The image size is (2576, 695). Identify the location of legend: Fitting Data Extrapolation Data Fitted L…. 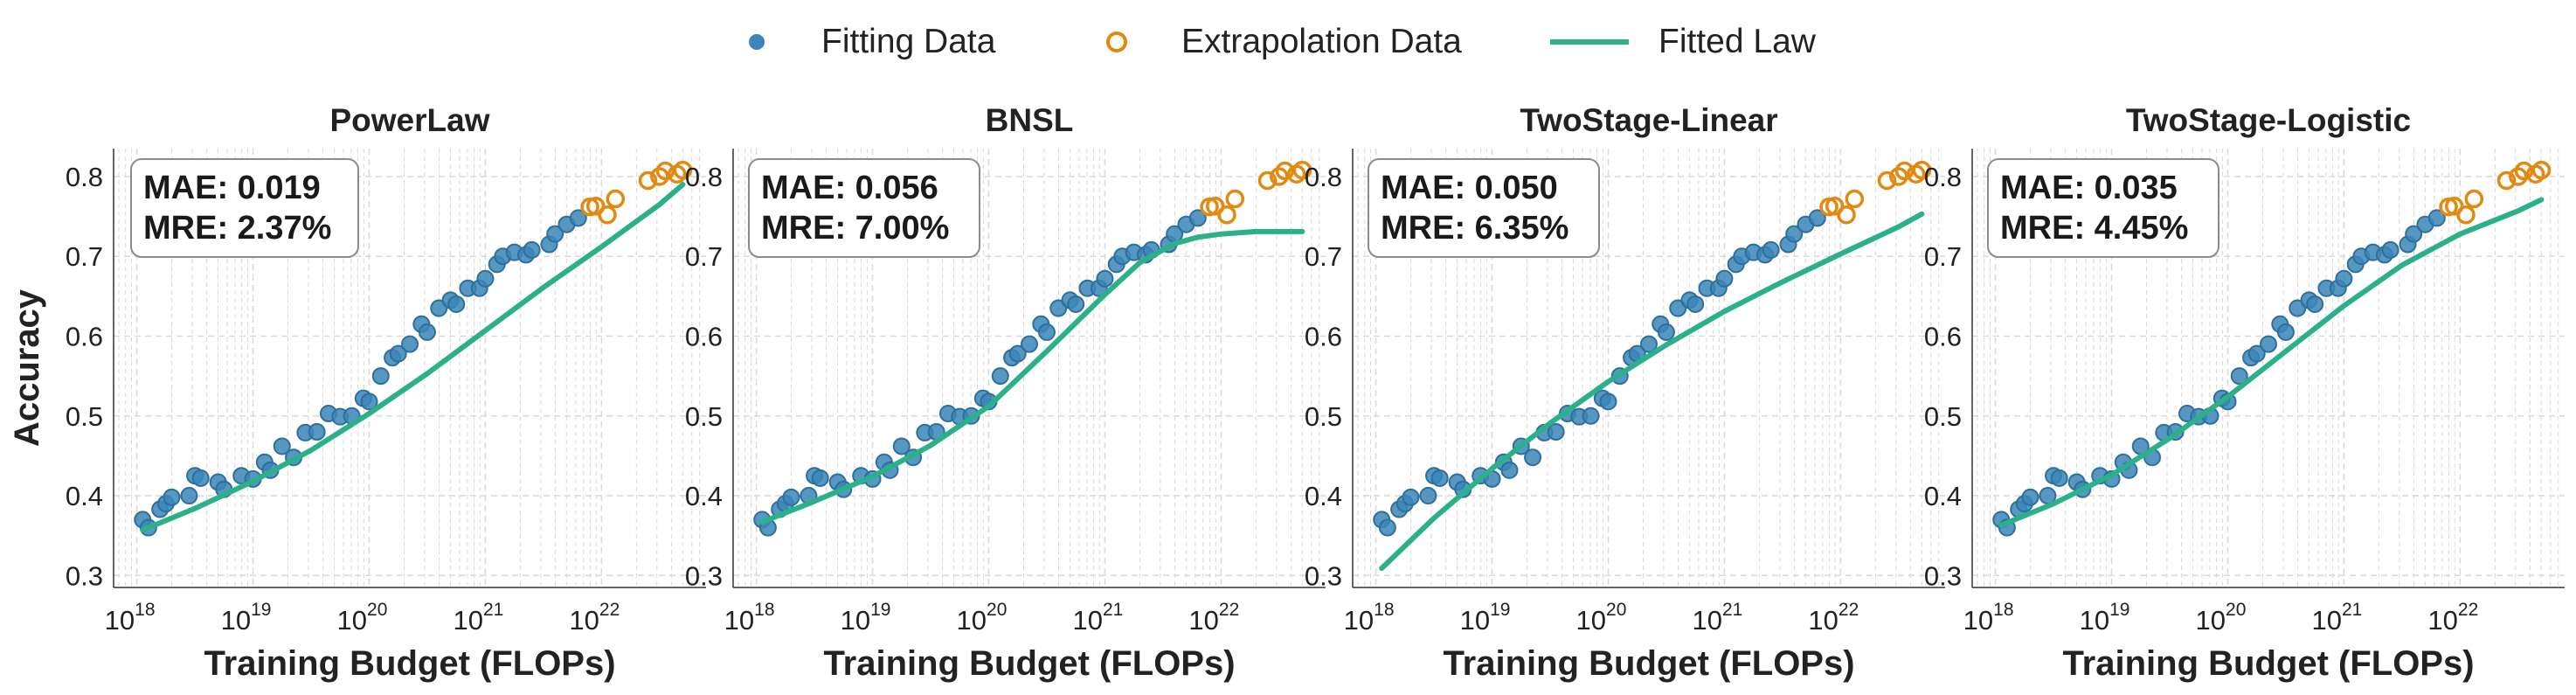
(1283, 41).